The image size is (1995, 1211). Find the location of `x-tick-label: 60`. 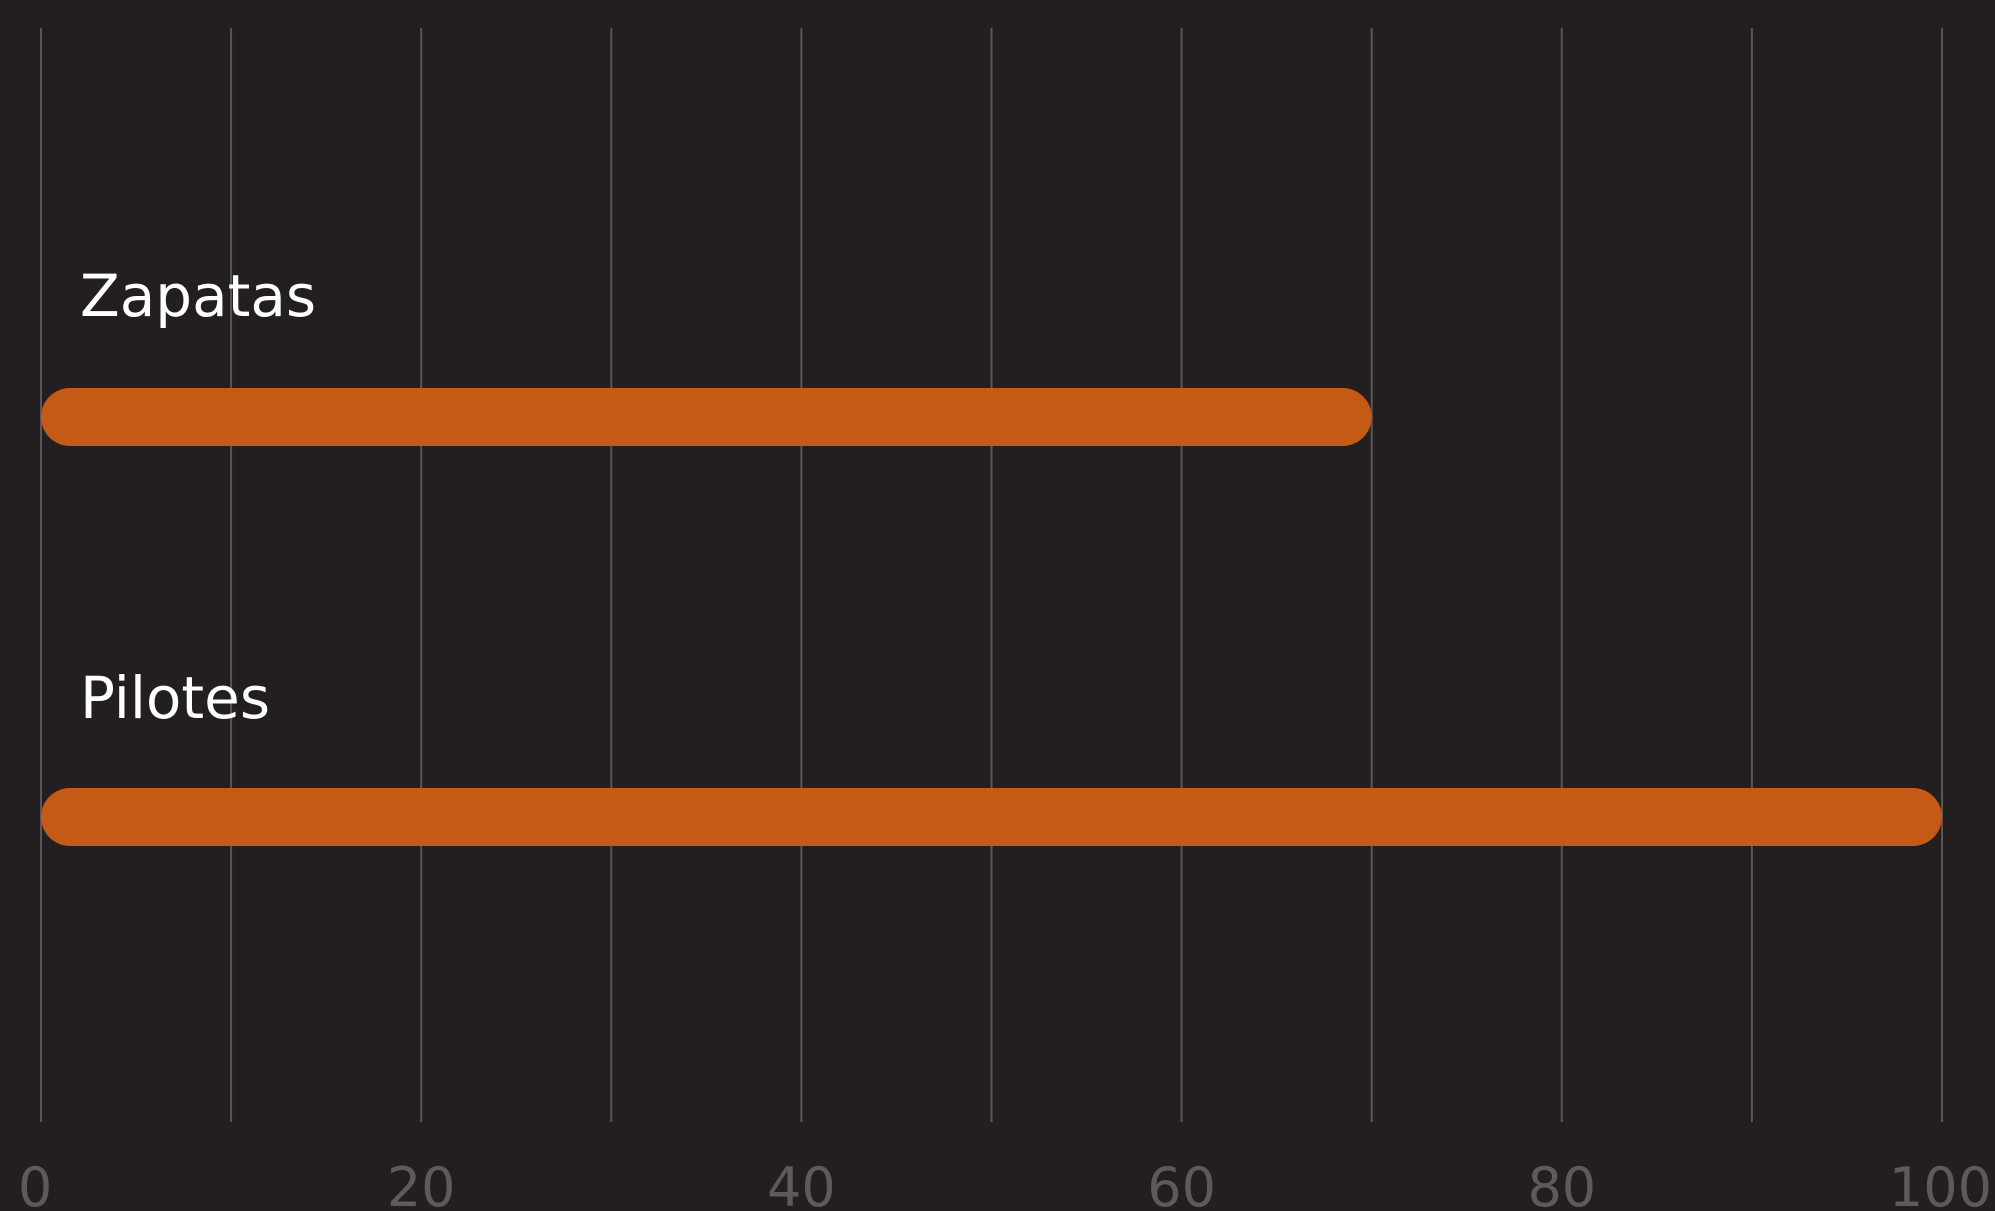

x-tick-label: 60 is located at coordinates (1181, 1183).